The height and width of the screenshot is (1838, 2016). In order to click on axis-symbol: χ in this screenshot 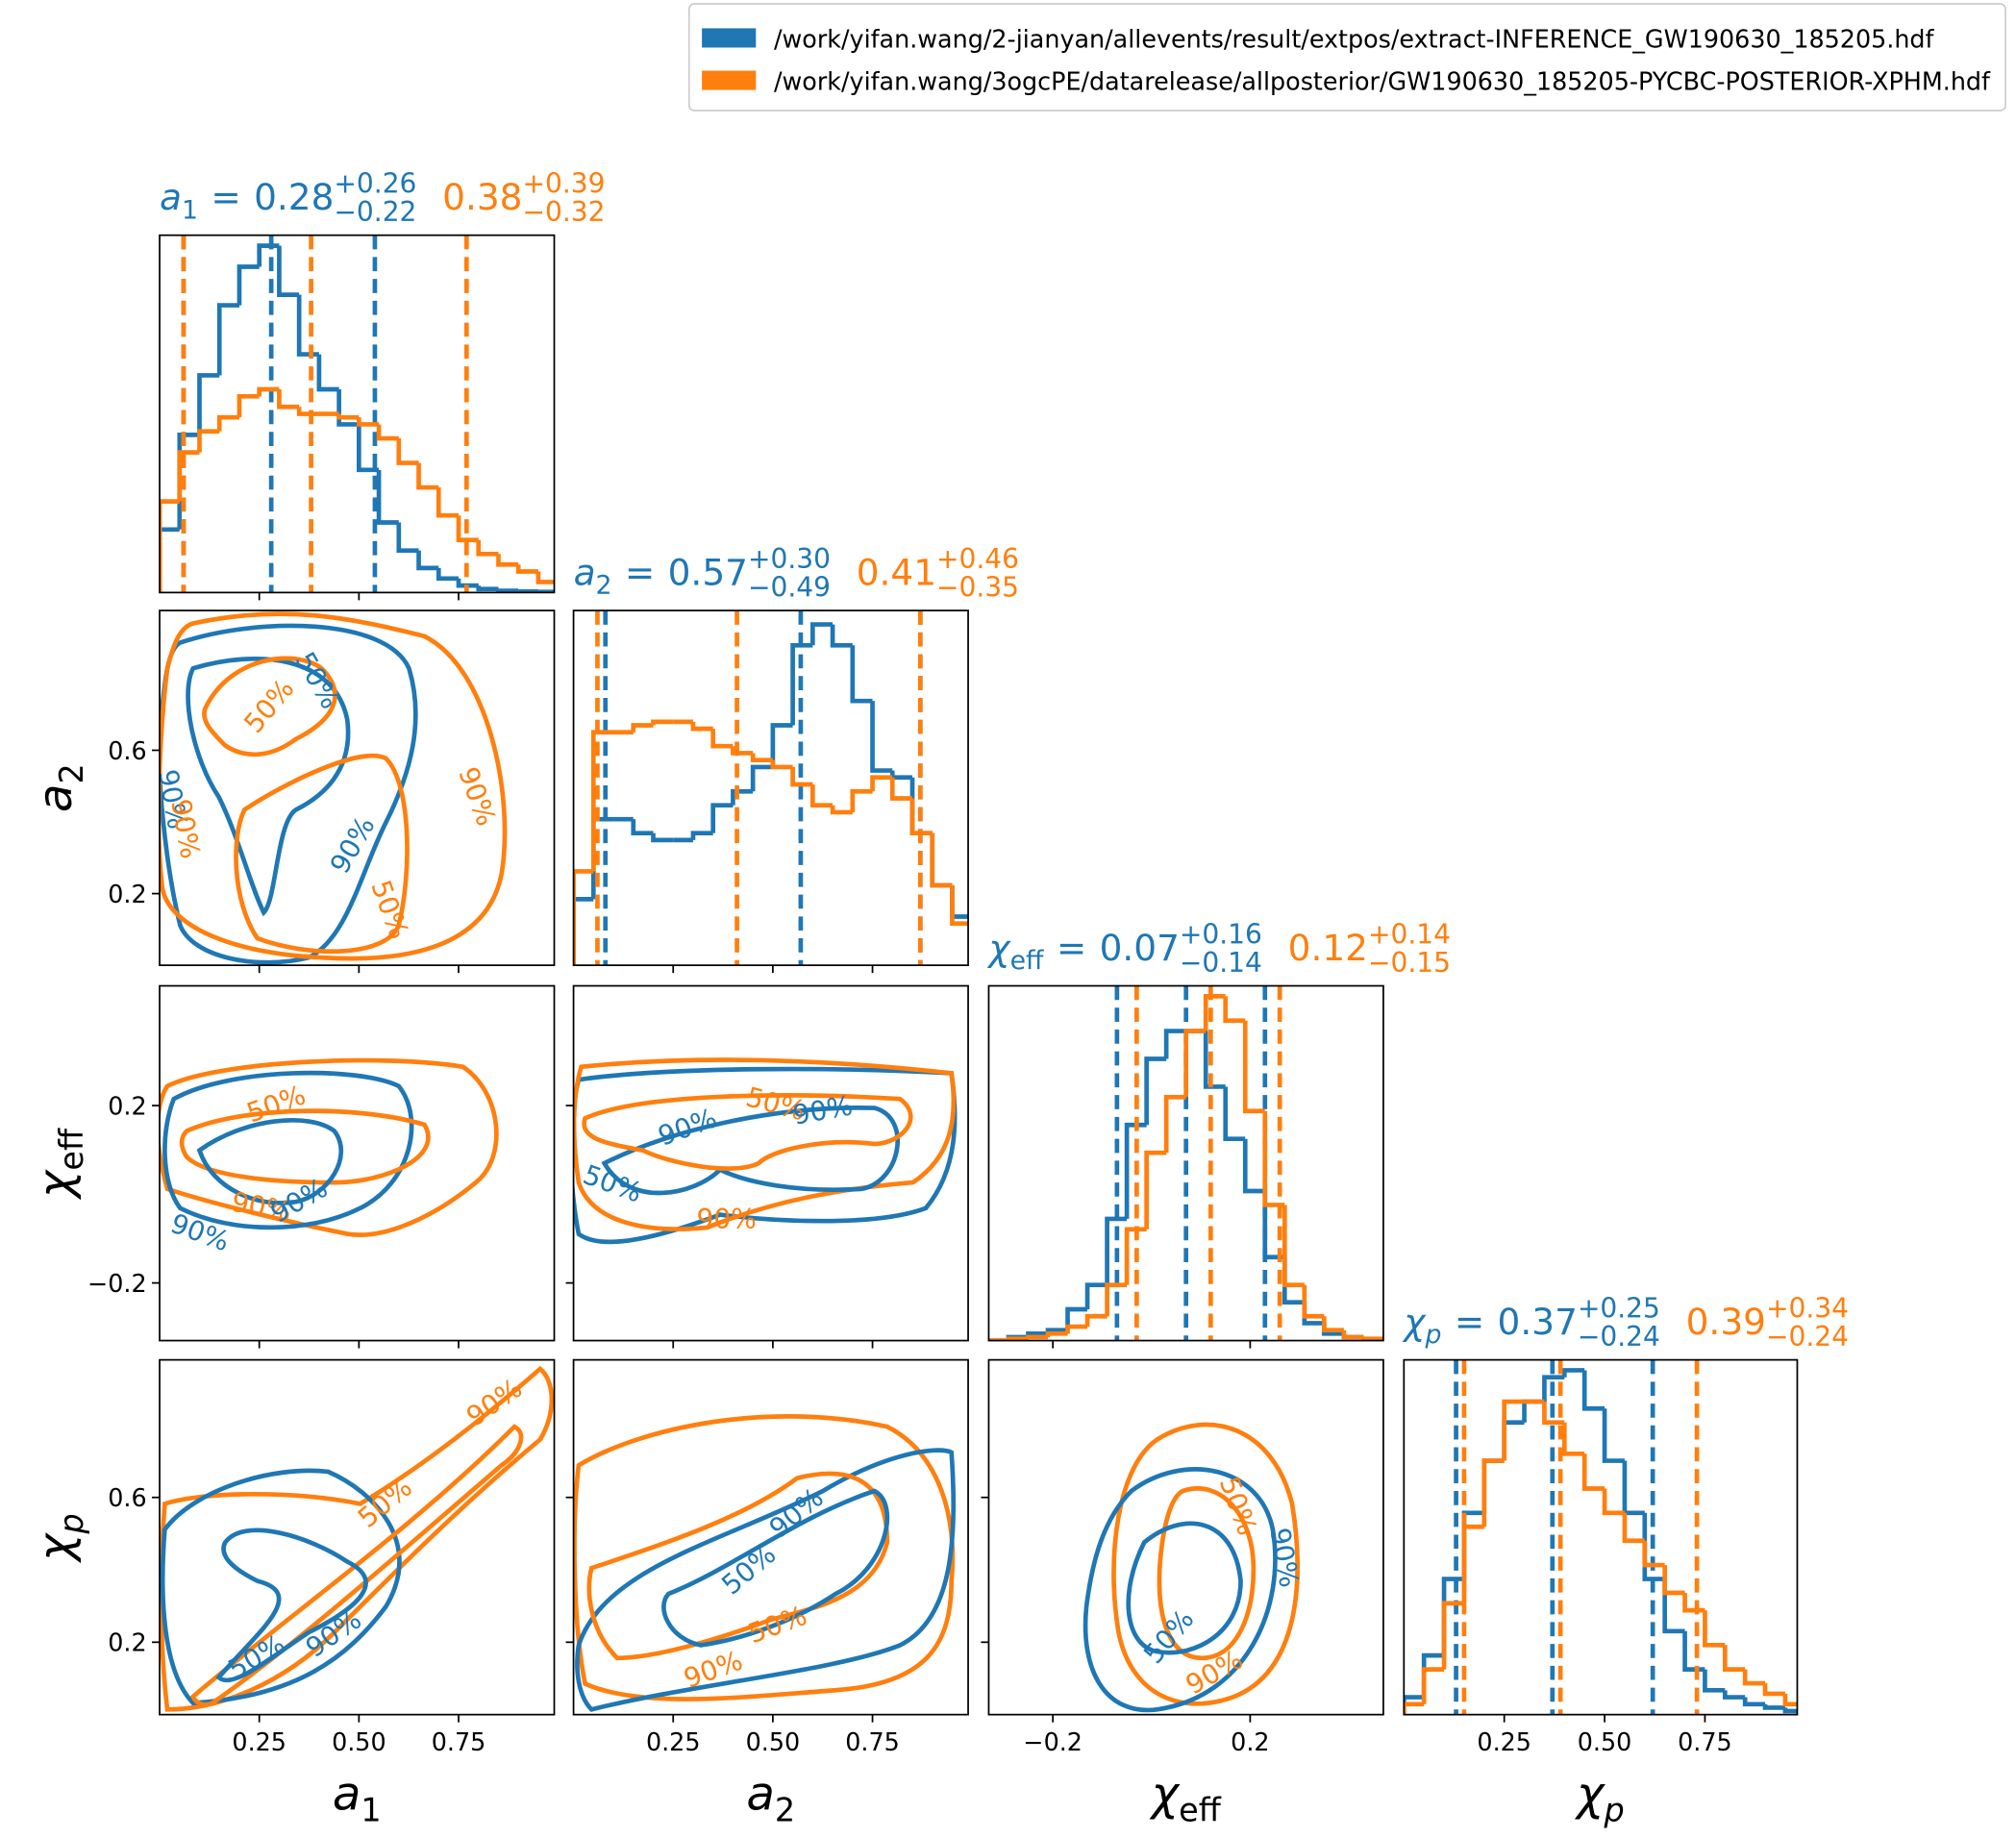, I will do `click(1165, 1795)`.